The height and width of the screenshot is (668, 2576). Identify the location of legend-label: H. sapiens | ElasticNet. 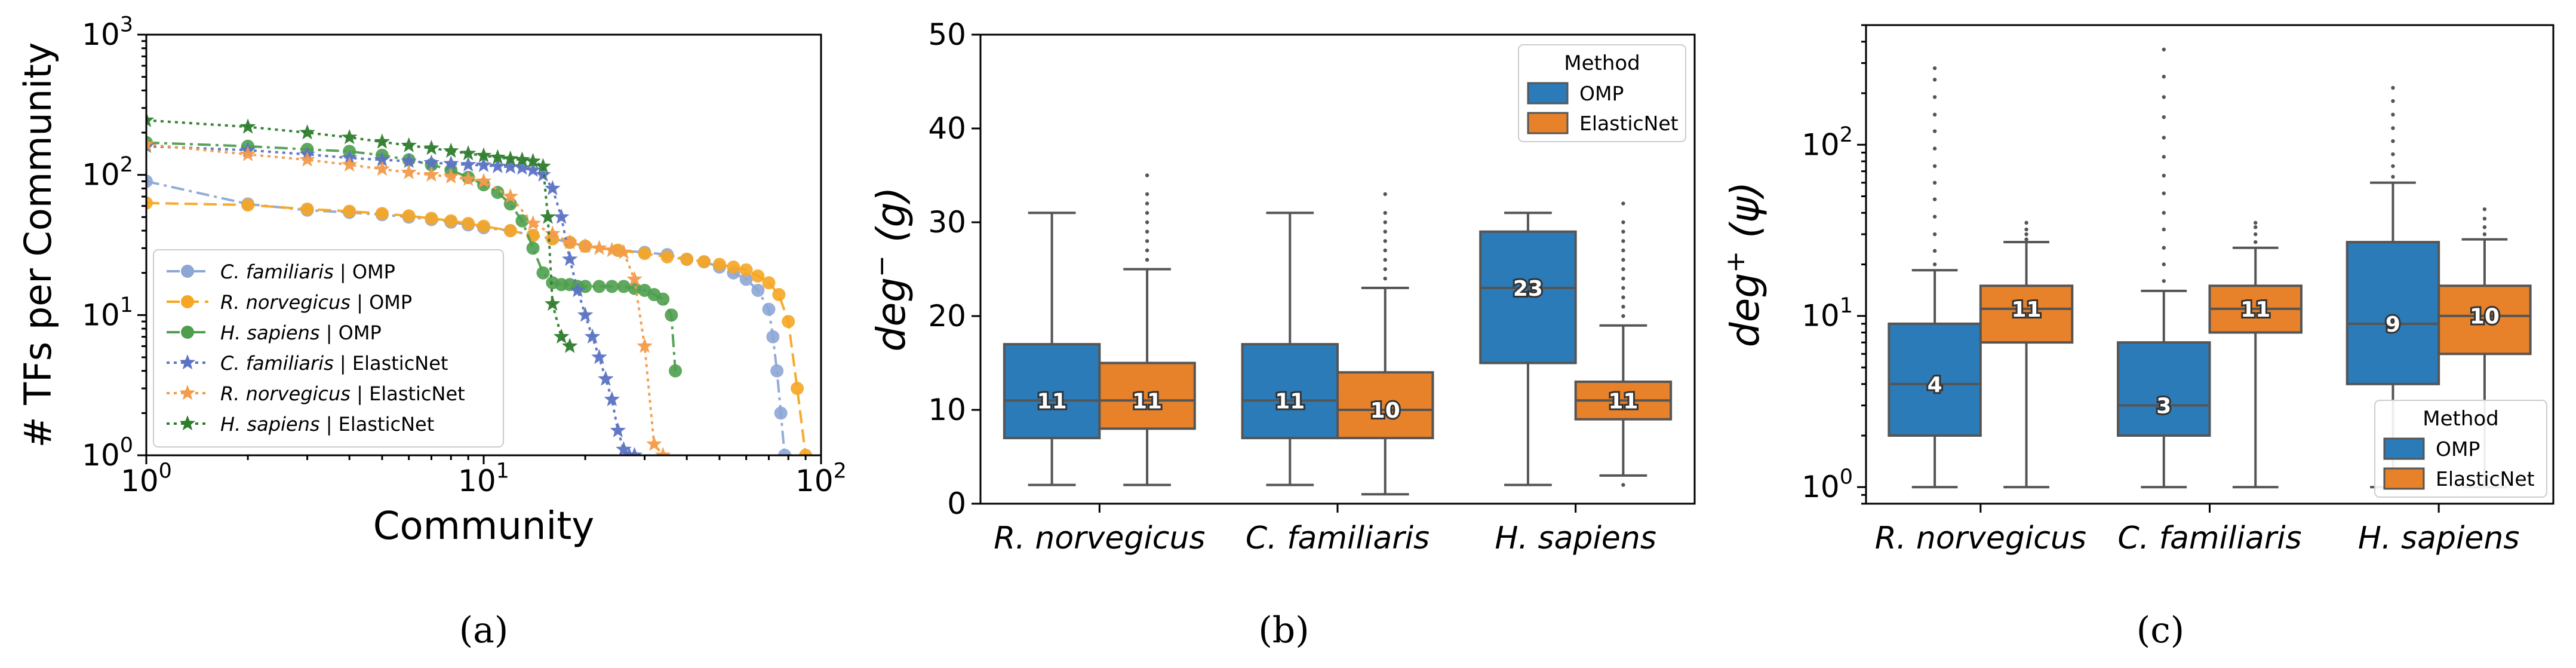
(327, 424).